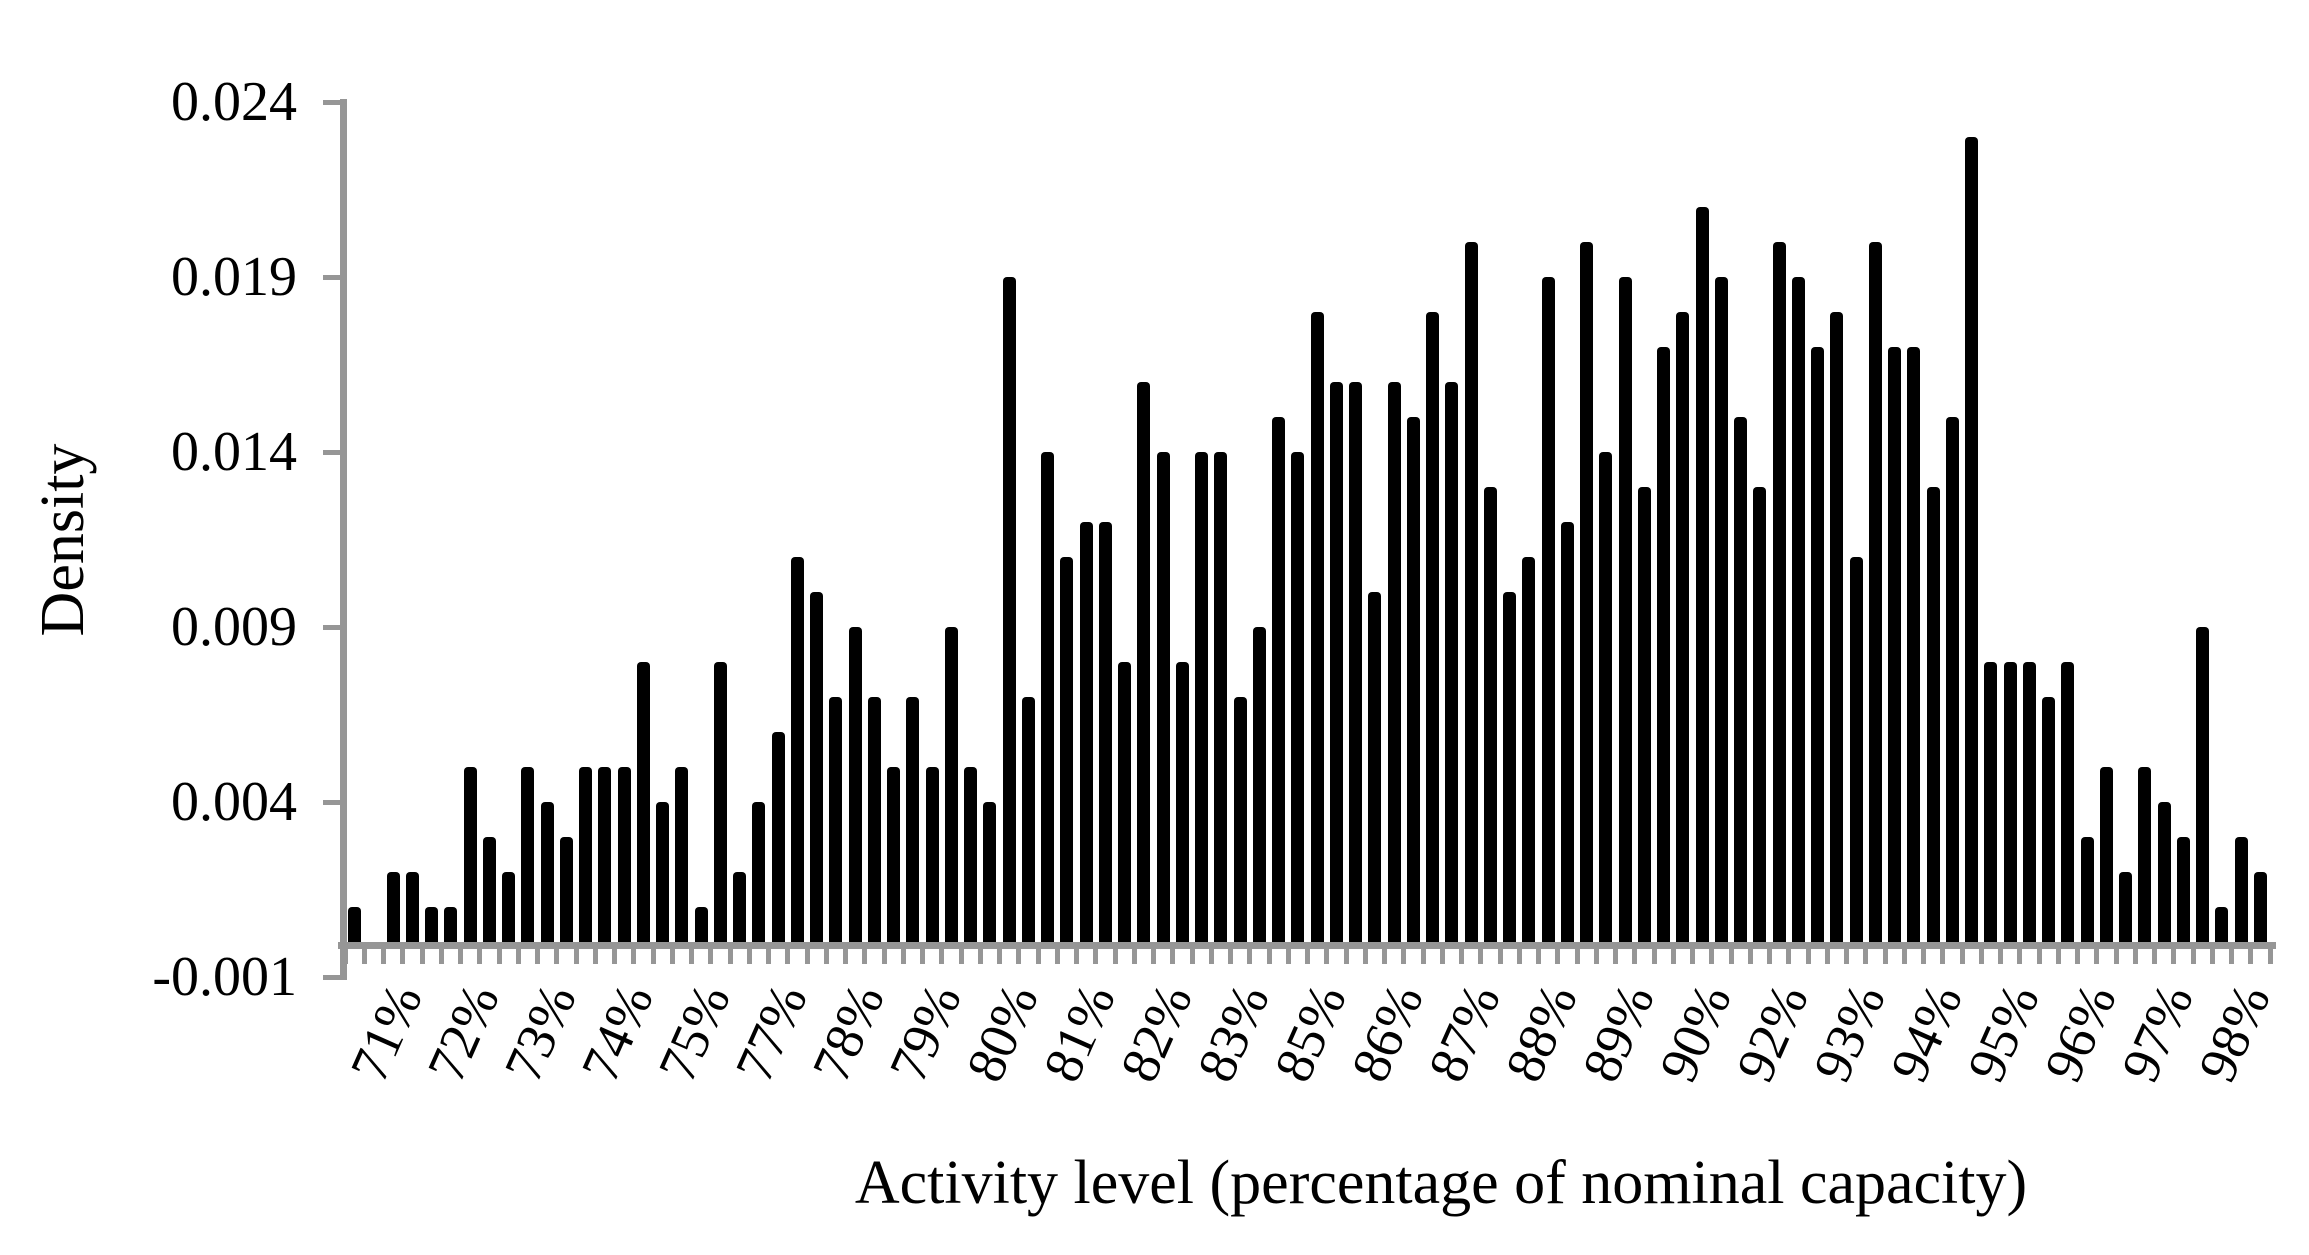 The height and width of the screenshot is (1255, 2309). What do you see at coordinates (234, 802) in the screenshot?
I see `y-tick-label: 0.004` at bounding box center [234, 802].